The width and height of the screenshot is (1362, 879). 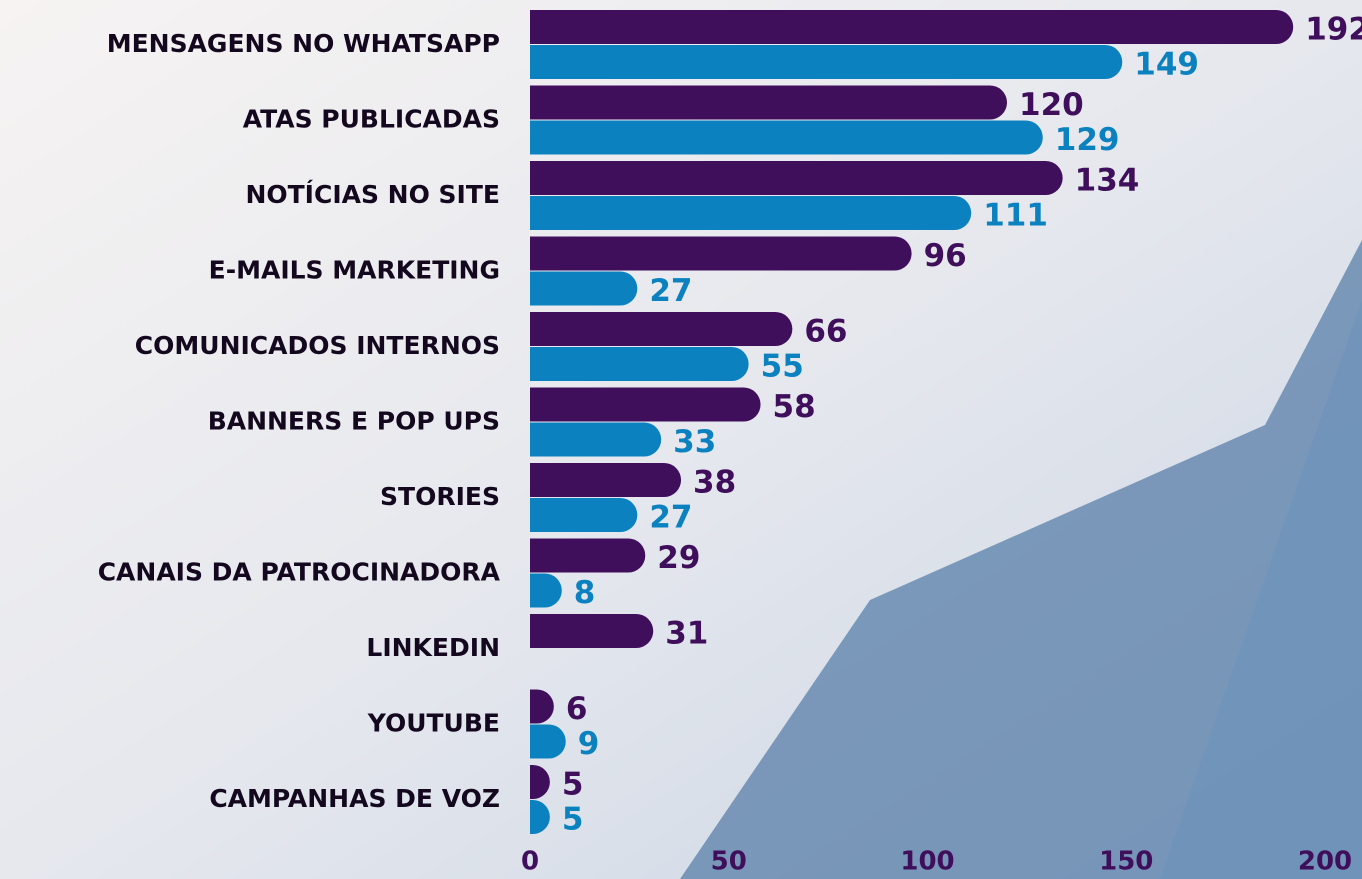 What do you see at coordinates (530, 862) in the screenshot?
I see `x-tick-label: 0` at bounding box center [530, 862].